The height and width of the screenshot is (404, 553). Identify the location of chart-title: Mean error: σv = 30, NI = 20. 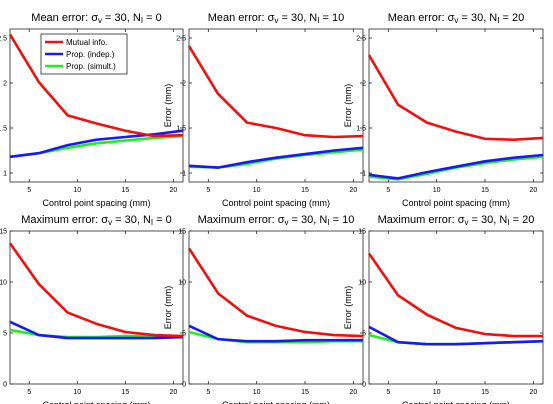
(456, 18).